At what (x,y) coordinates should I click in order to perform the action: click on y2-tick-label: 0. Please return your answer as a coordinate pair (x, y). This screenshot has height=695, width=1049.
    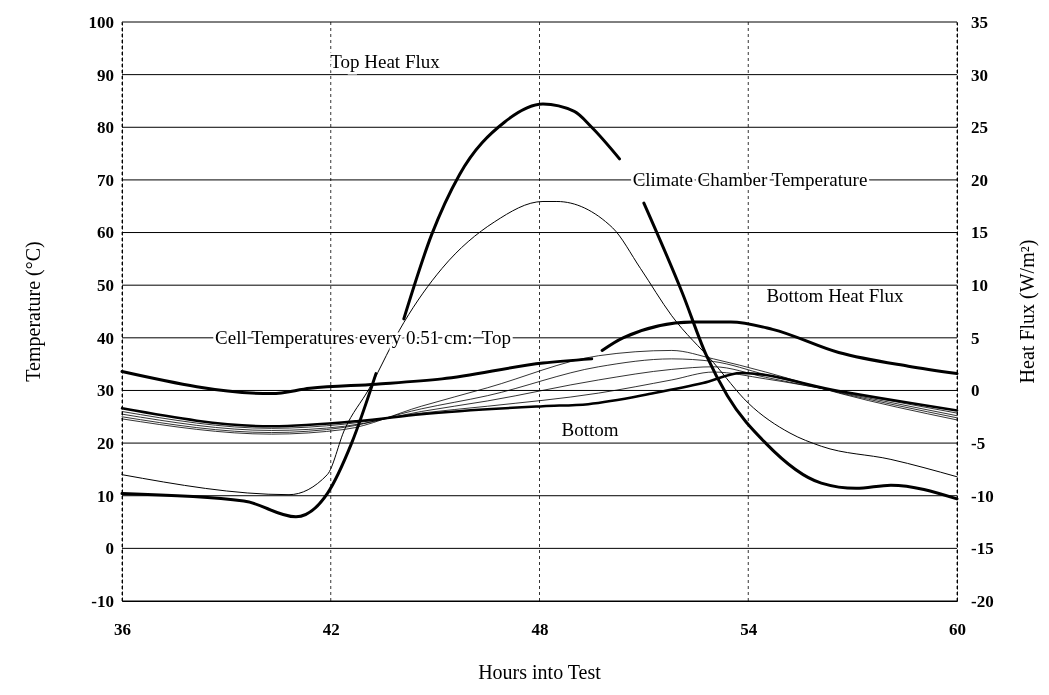
    Looking at the image, I should click on (975, 391).